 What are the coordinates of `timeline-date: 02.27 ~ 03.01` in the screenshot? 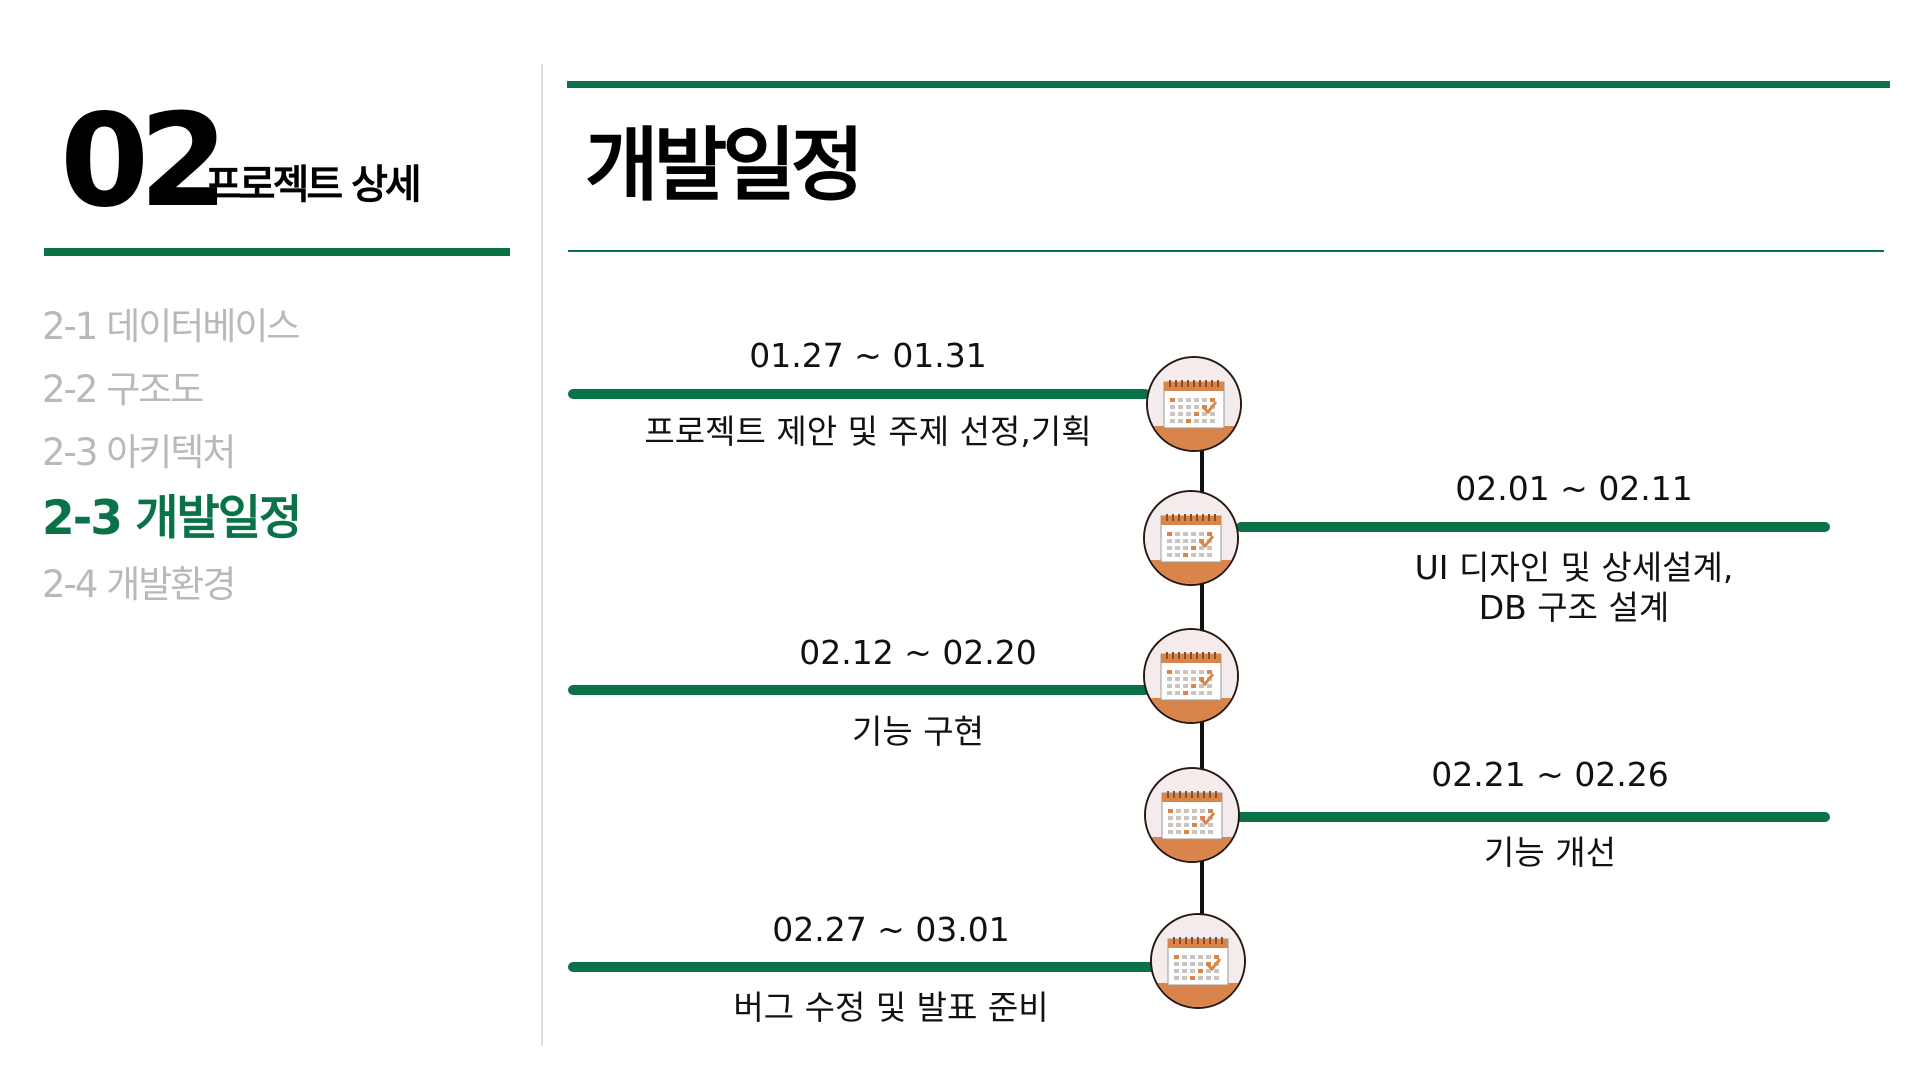 It's located at (891, 929).